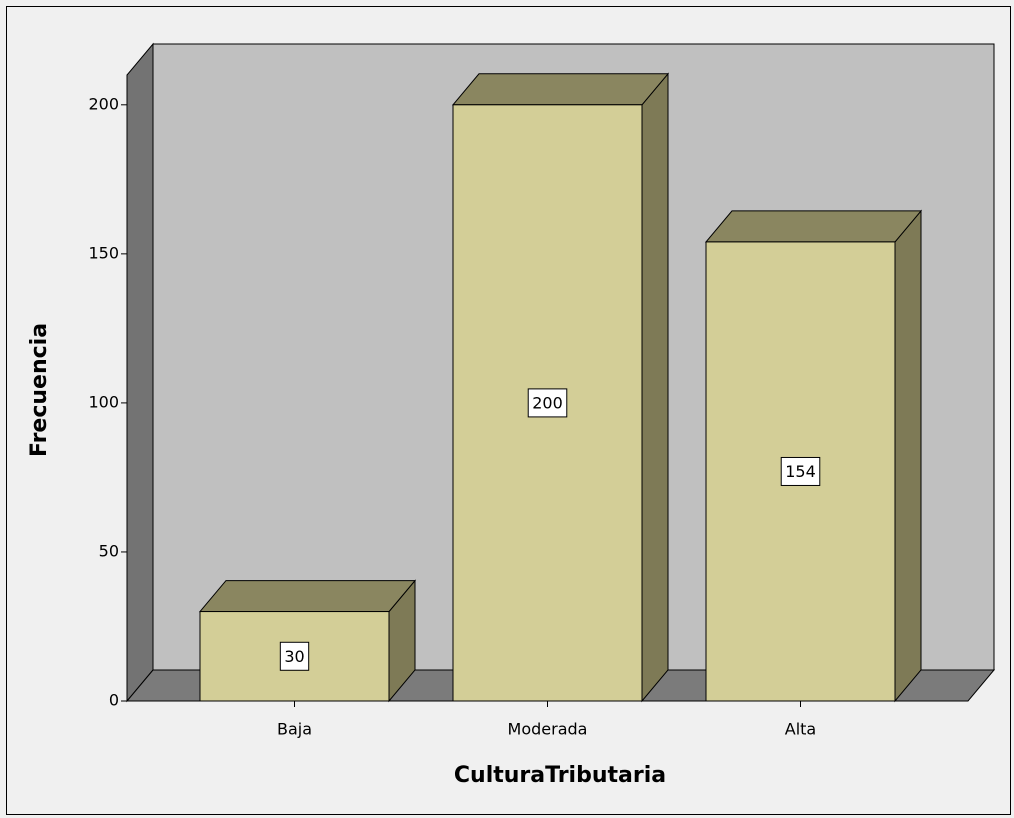 Image resolution: width=1014 pixels, height=818 pixels. I want to click on x-tick-label: Baja, so click(294, 729).